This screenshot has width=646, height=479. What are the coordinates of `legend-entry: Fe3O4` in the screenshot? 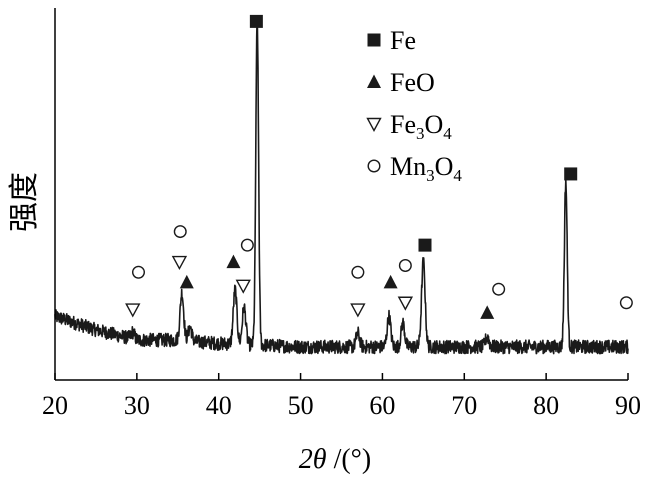 It's located at (409, 126).